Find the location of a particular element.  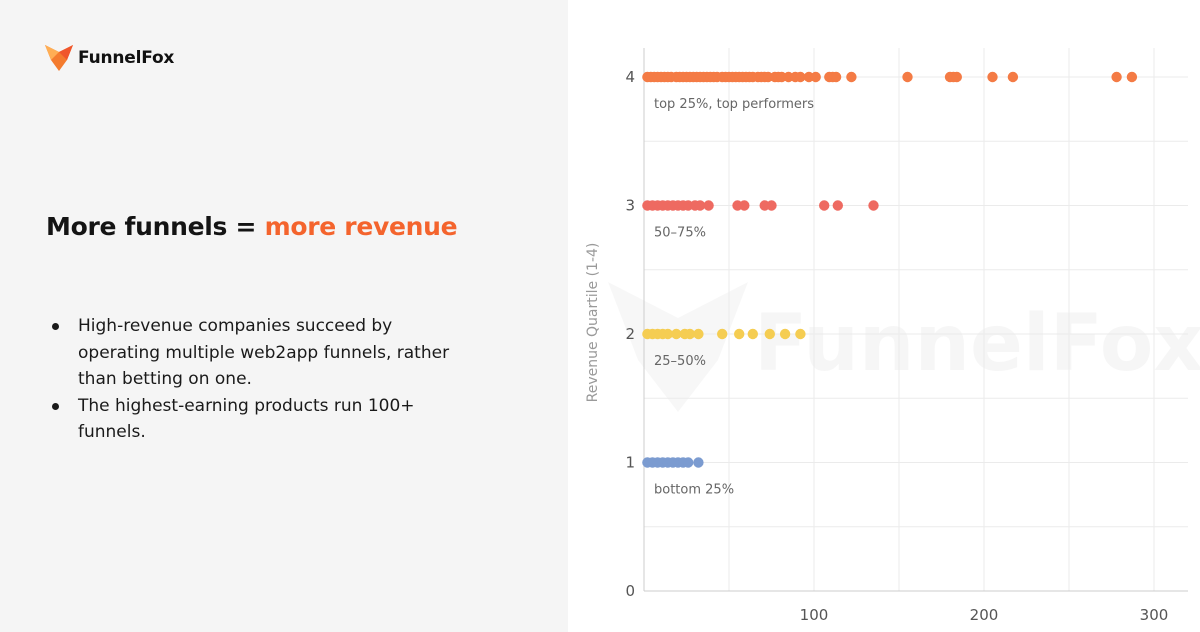

watermark: FunnelFox is located at coordinates (904, 347).